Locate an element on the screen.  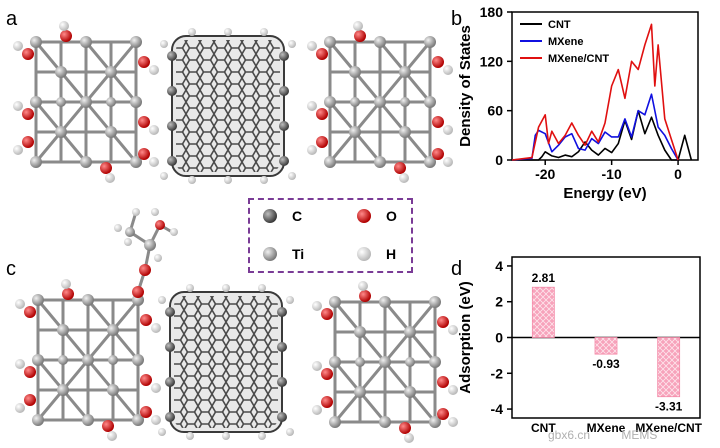
adsorption-value-label-0: 2.81 is located at coordinates (544, 278).